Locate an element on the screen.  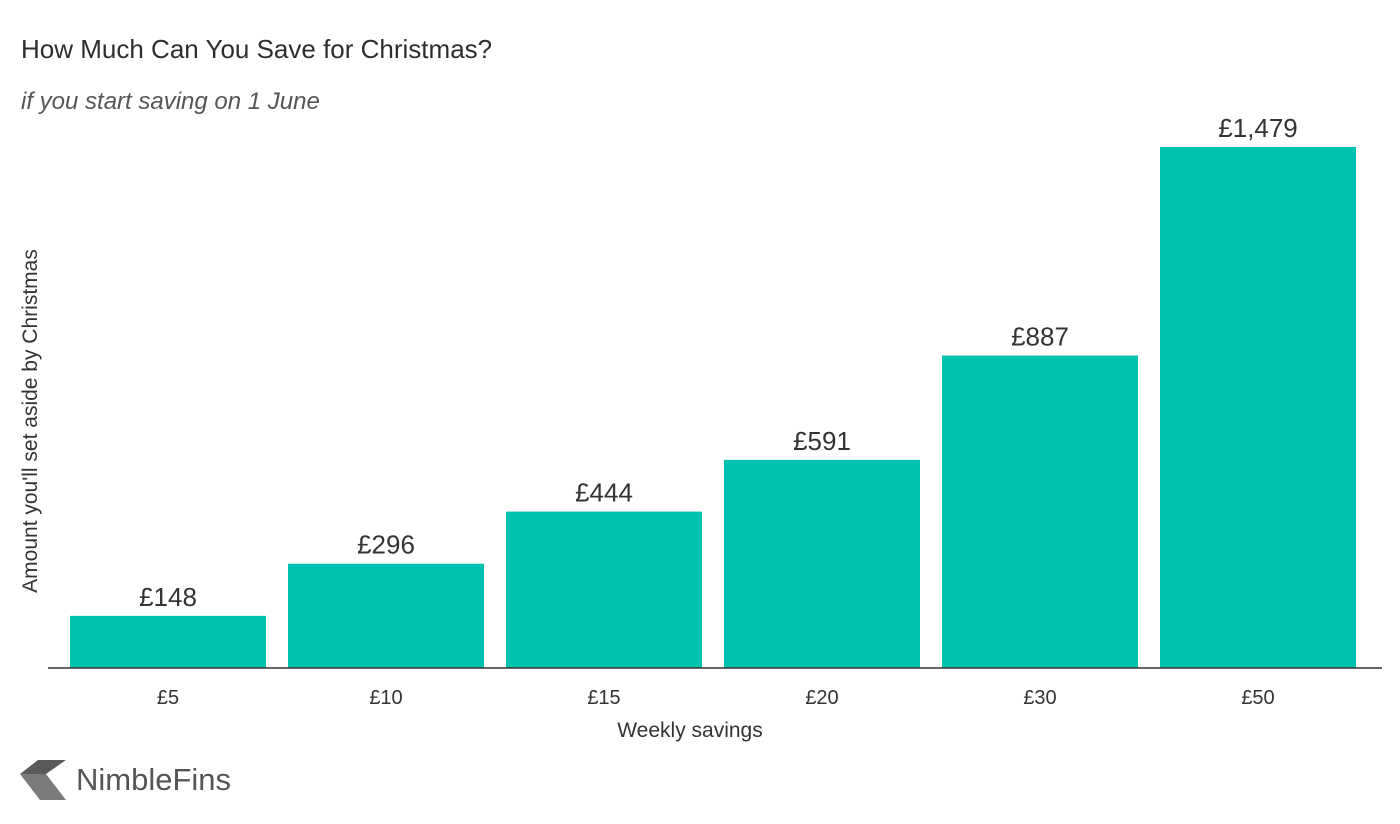
x-tick-label-3: £20 is located at coordinates (821, 698).